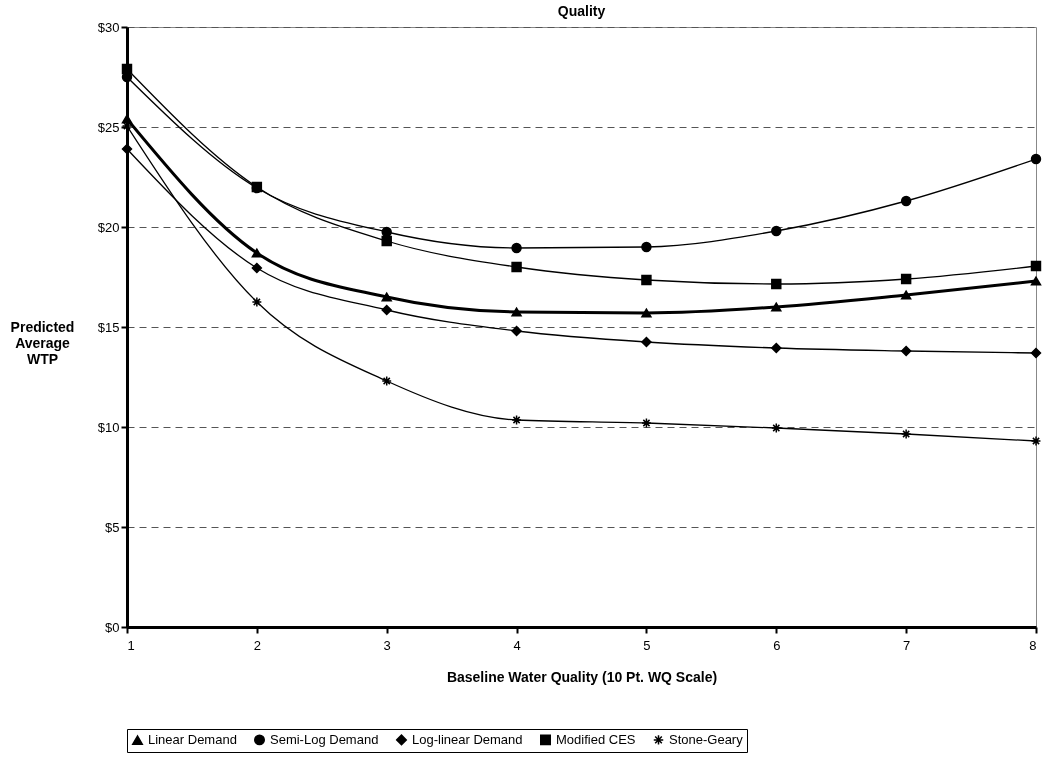 The image size is (1057, 764). What do you see at coordinates (108, 427) in the screenshot?
I see `y-tick-label: $10` at bounding box center [108, 427].